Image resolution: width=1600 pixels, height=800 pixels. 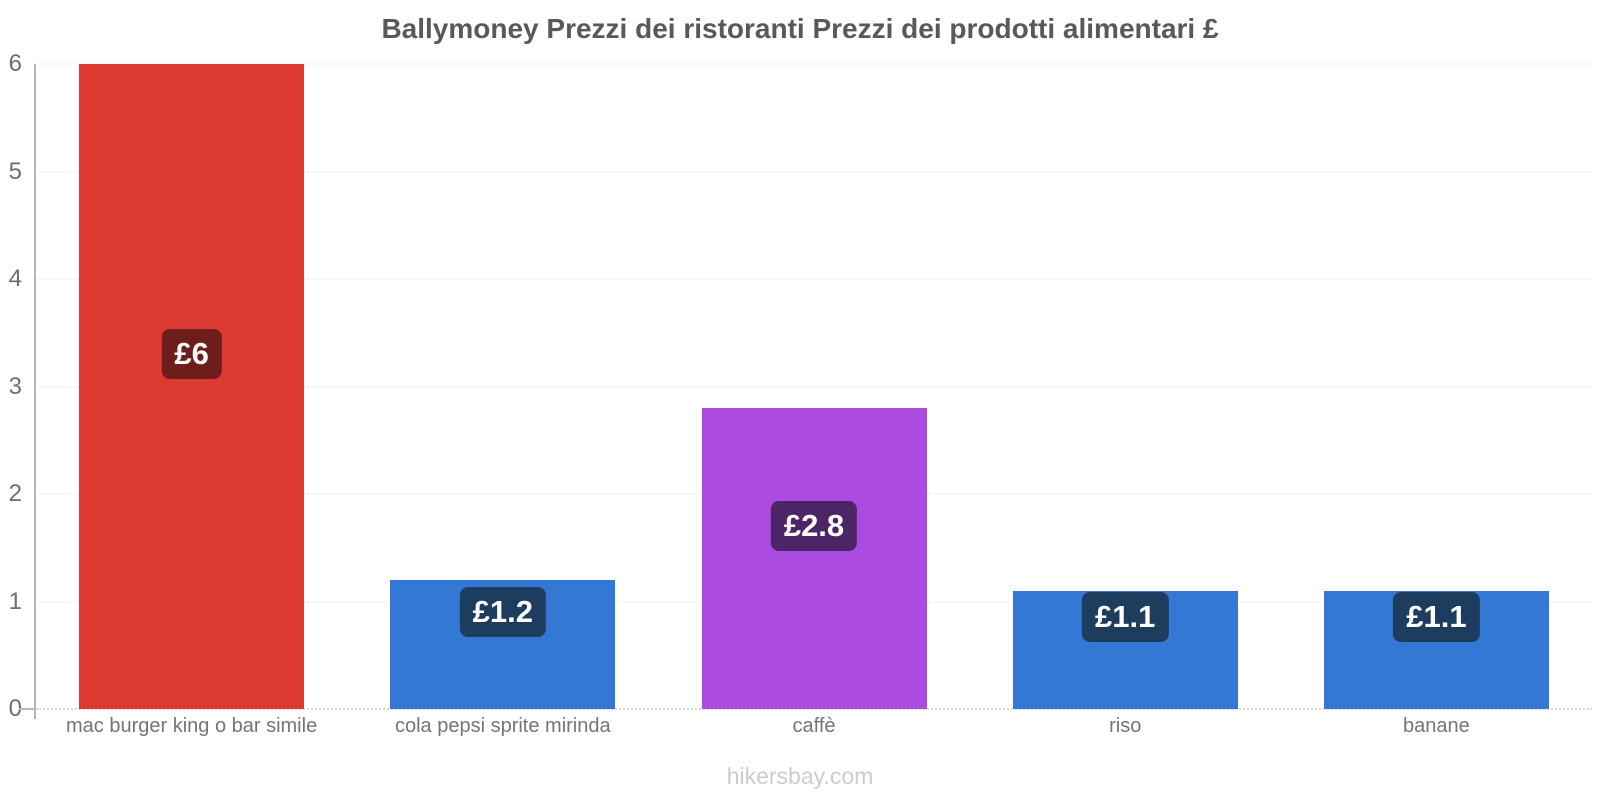 What do you see at coordinates (1436, 649) in the screenshot?
I see `bar-5: £1.1` at bounding box center [1436, 649].